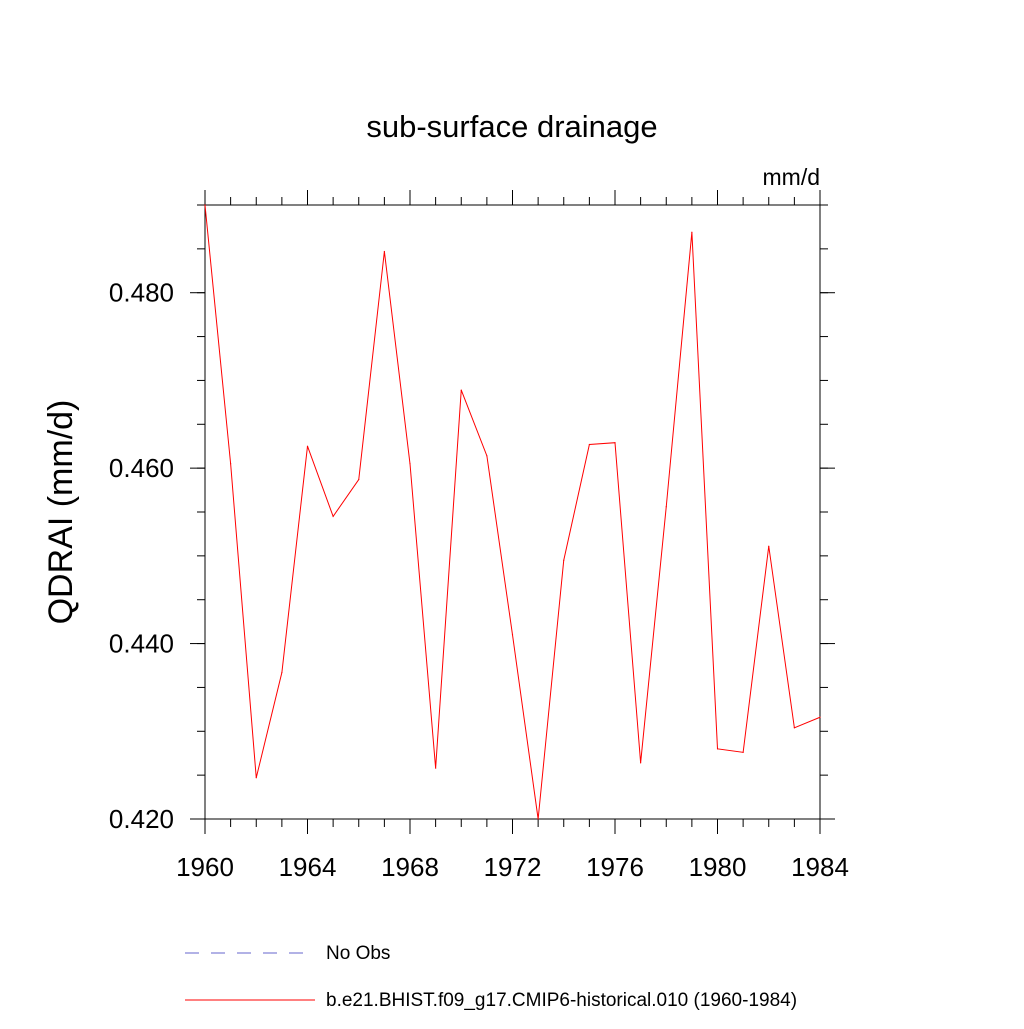 The width and height of the screenshot is (1024, 1029). What do you see at coordinates (718, 867) in the screenshot?
I see `x-tick-label: 1980` at bounding box center [718, 867].